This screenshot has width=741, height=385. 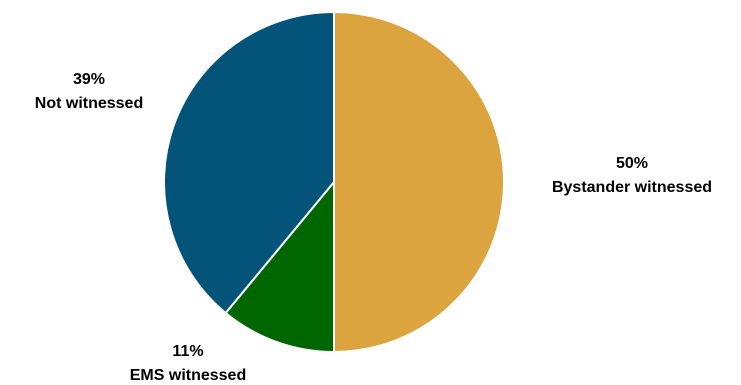 What do you see at coordinates (632, 187) in the screenshot?
I see `slice-label-bystander-category: Bystander witnessed` at bounding box center [632, 187].